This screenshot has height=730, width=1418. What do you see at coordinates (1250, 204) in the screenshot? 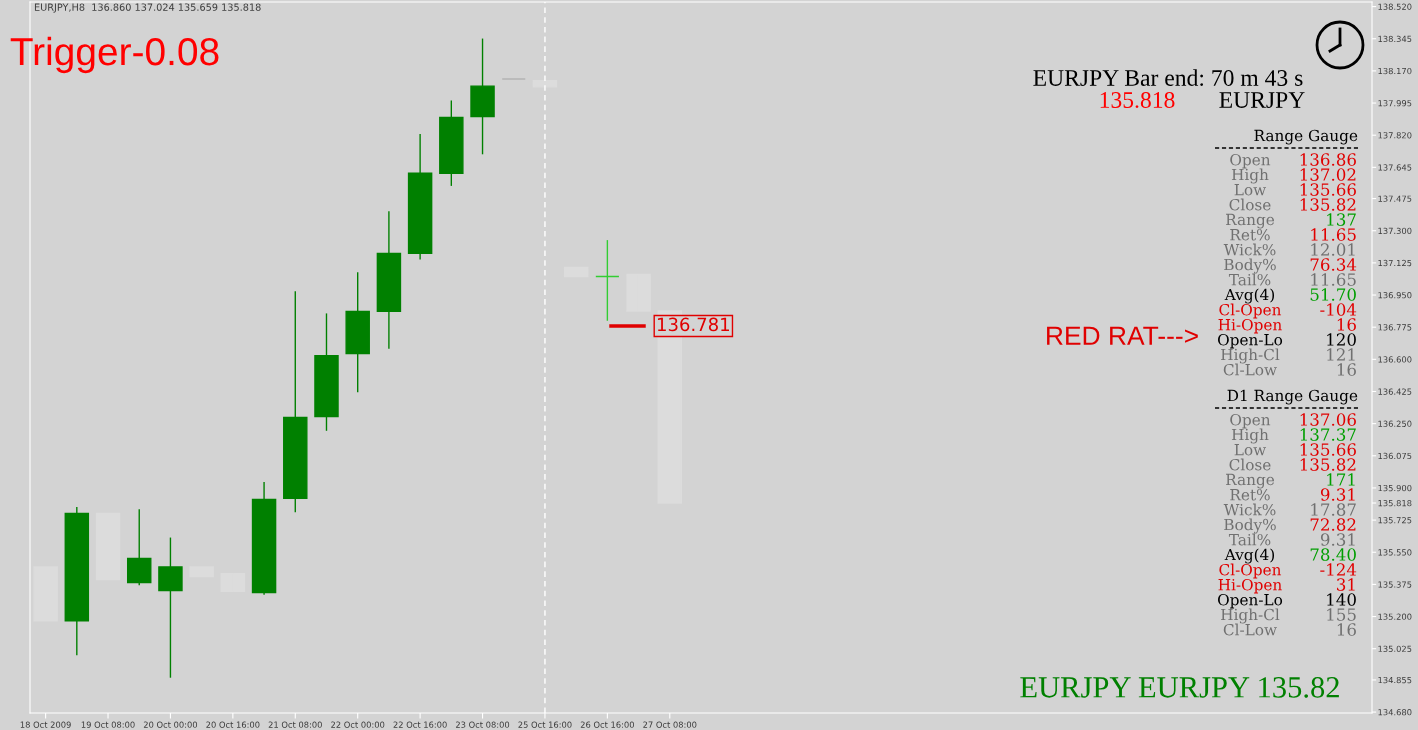
I see `annotation: Close` at bounding box center [1250, 204].